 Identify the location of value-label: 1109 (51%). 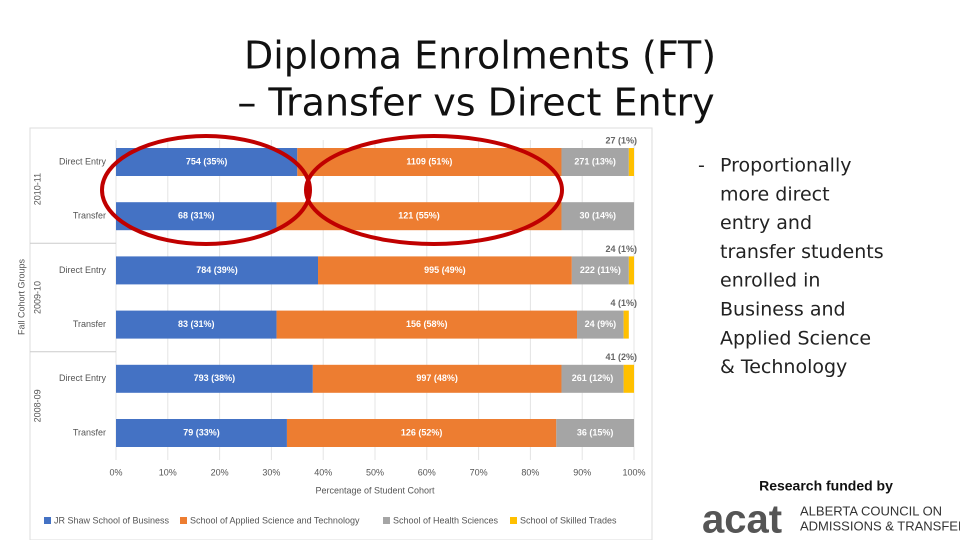
(429, 161).